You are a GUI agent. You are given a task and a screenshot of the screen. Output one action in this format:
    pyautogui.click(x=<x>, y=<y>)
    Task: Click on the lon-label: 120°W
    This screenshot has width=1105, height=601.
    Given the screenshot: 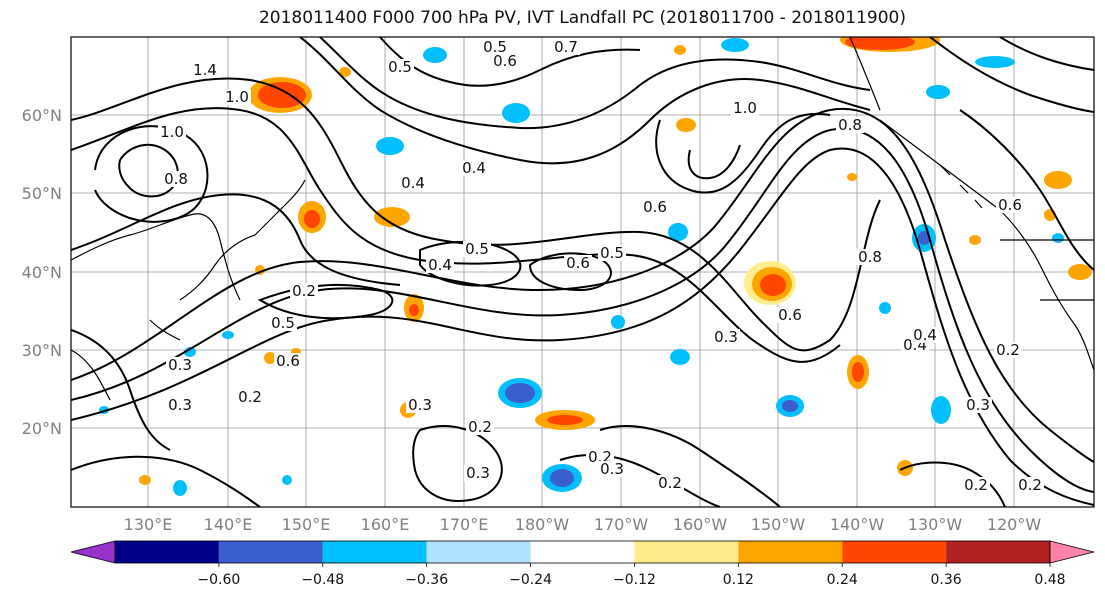 What is the action you would take?
    pyautogui.click(x=1014, y=524)
    